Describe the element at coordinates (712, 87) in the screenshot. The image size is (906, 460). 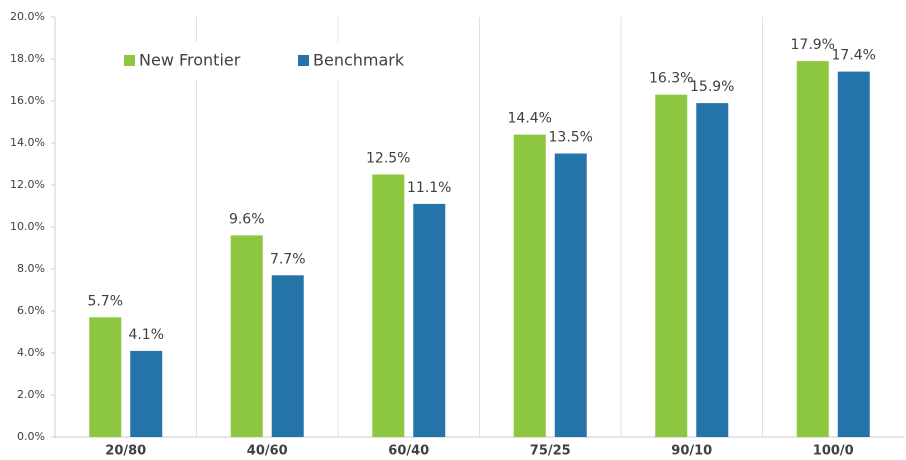
I see `value-label: 15.9%` at that location.